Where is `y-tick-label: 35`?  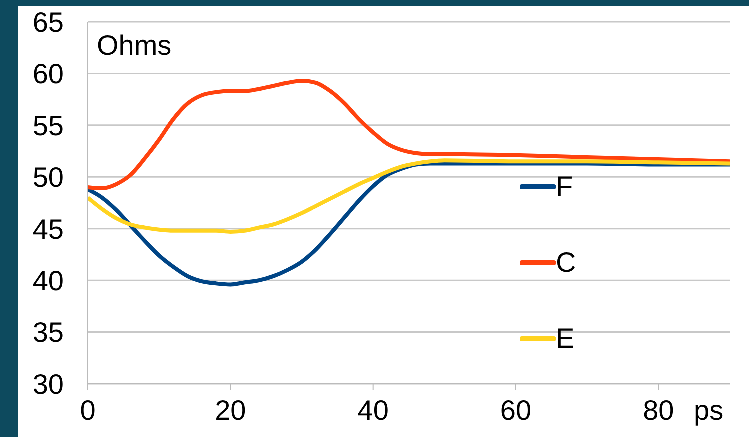
y-tick-label: 35 is located at coordinates (48, 332).